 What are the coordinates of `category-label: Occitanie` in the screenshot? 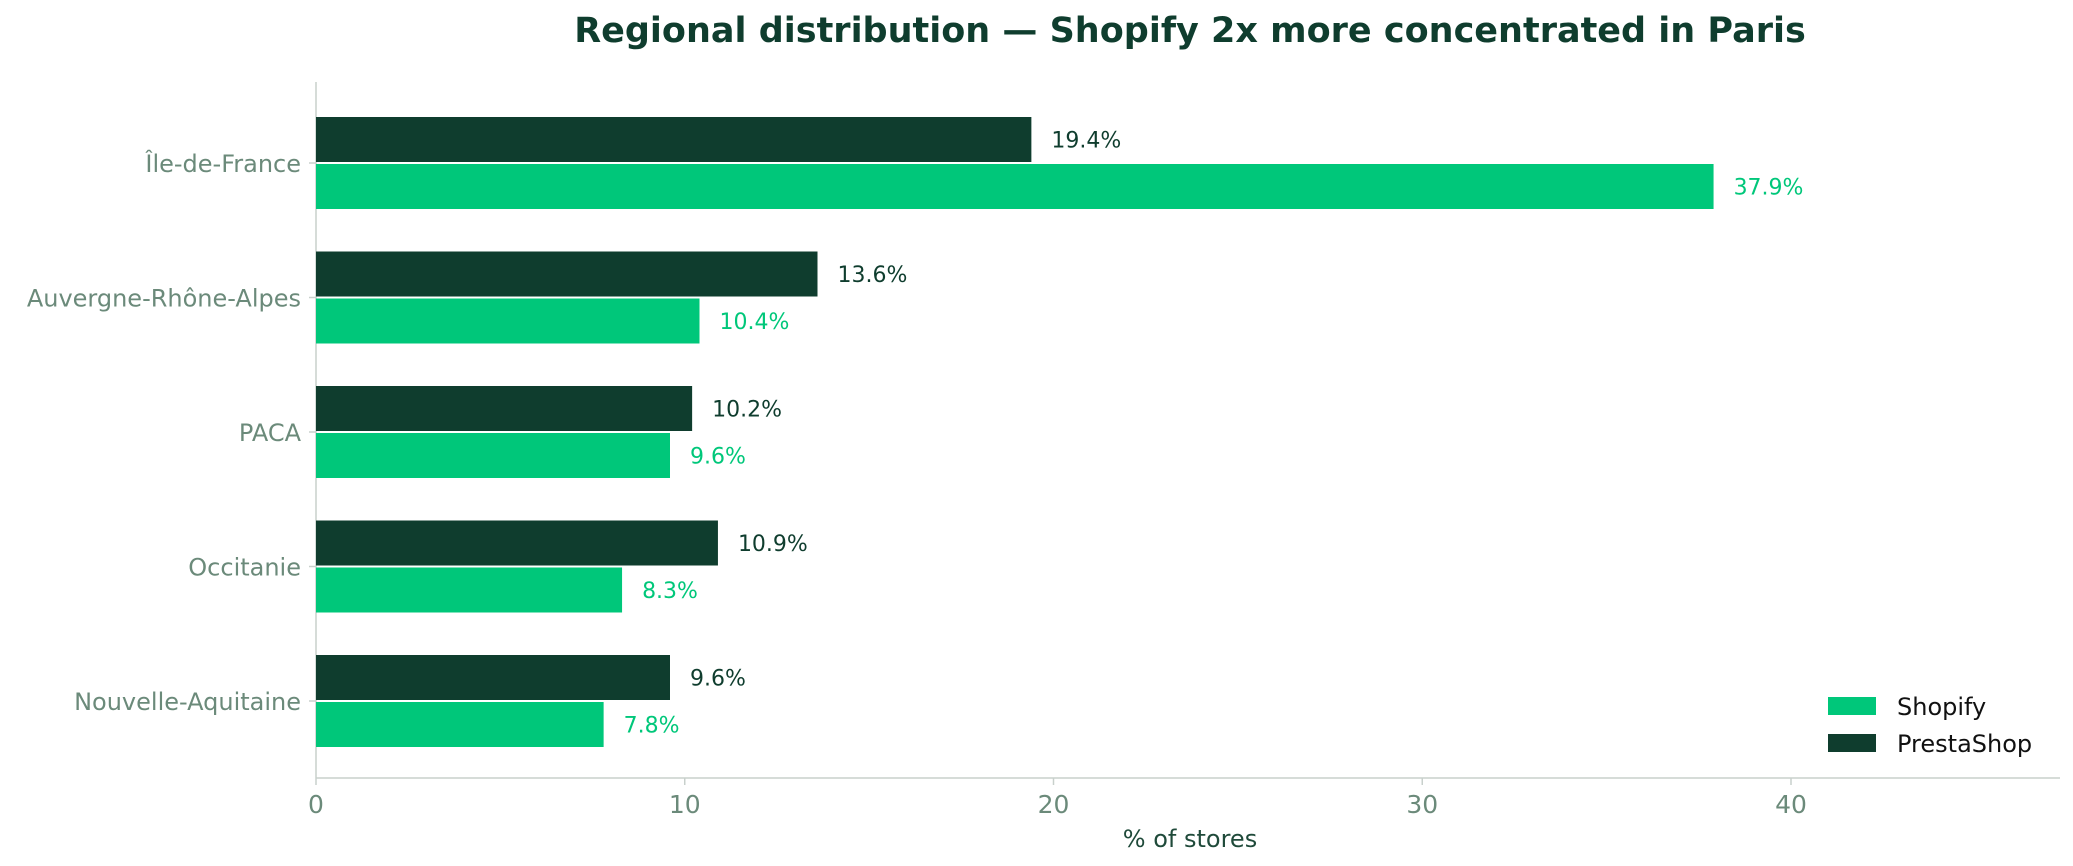 It's located at (244, 568).